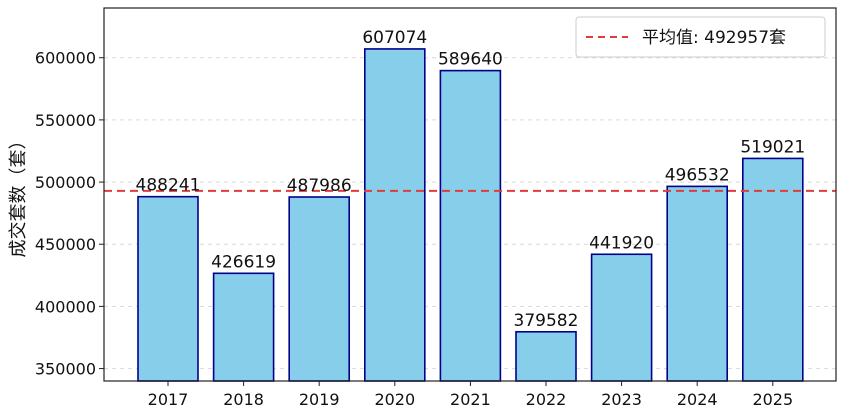  What do you see at coordinates (65, 58) in the screenshot?
I see `y-tick-label: 600000` at bounding box center [65, 58].